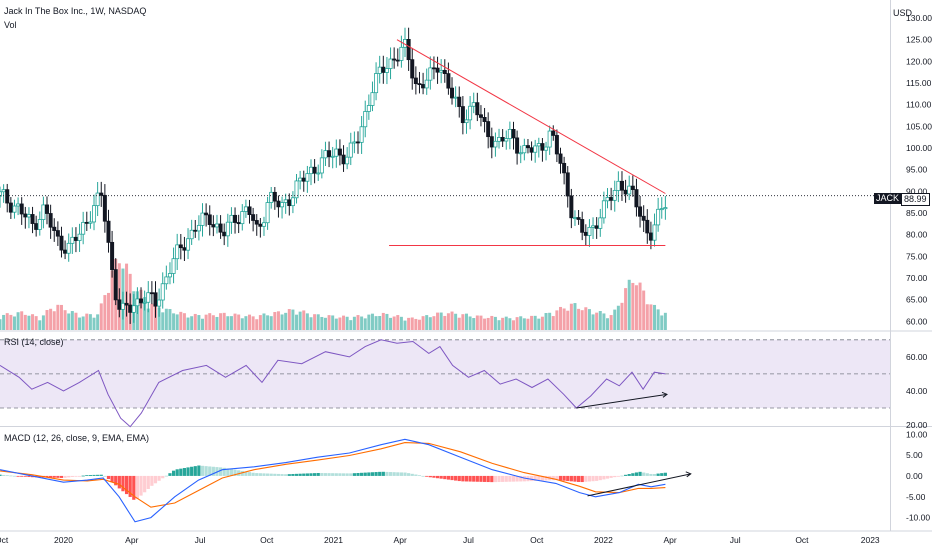  Describe the element at coordinates (333, 383) in the screenshot. I see `rsi-line` at that location.